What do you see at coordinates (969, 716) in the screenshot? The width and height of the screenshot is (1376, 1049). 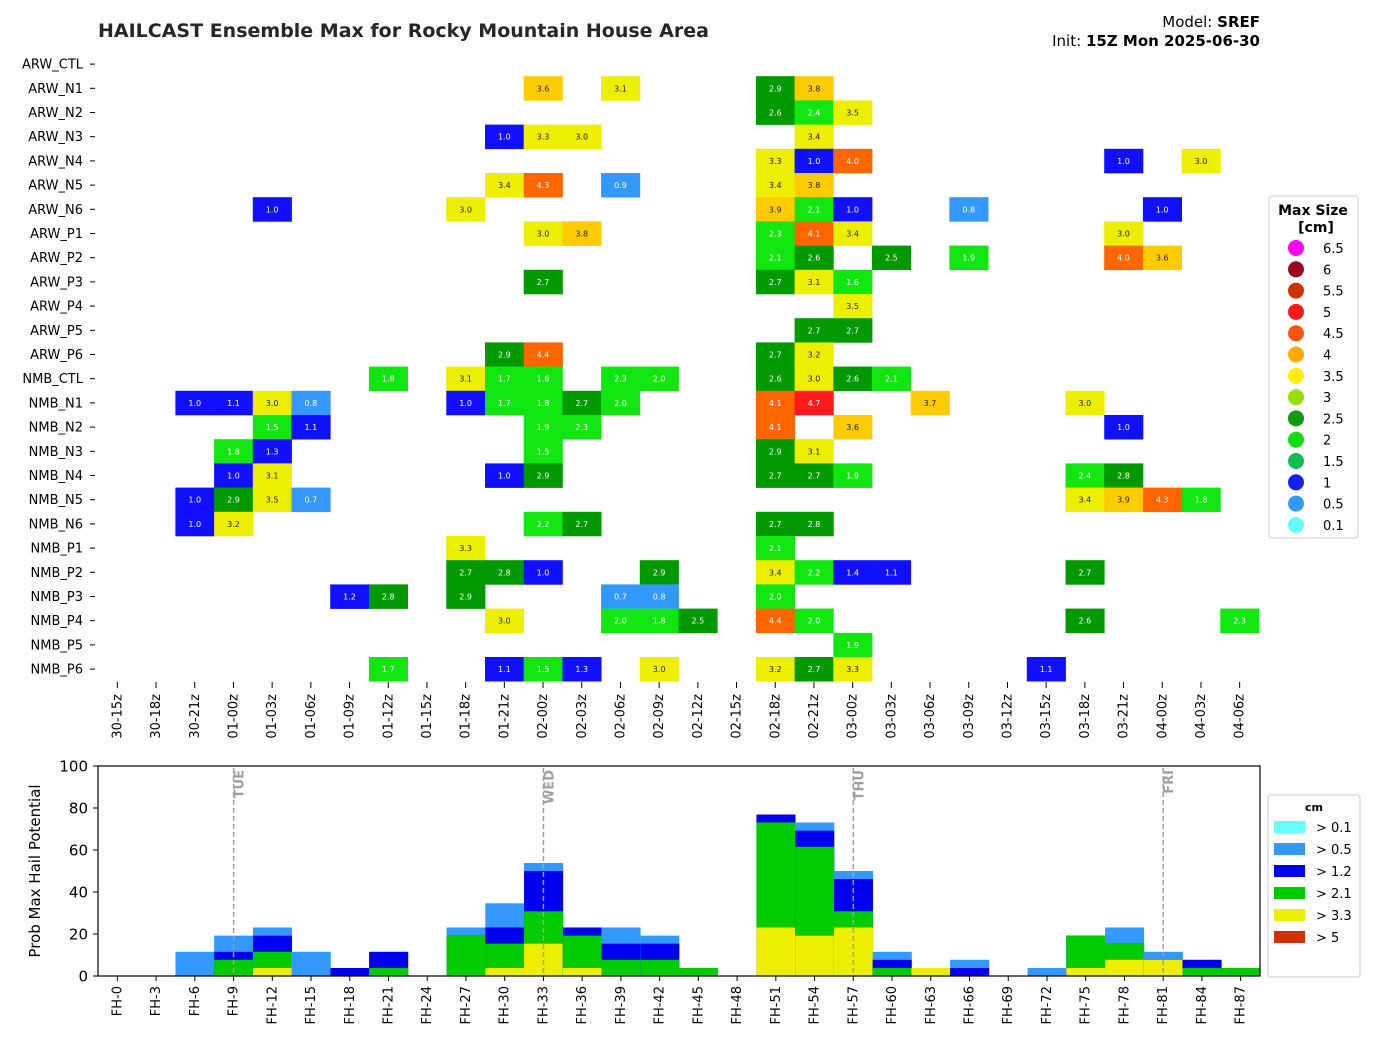 I see `time-label: 03-09z` at bounding box center [969, 716].